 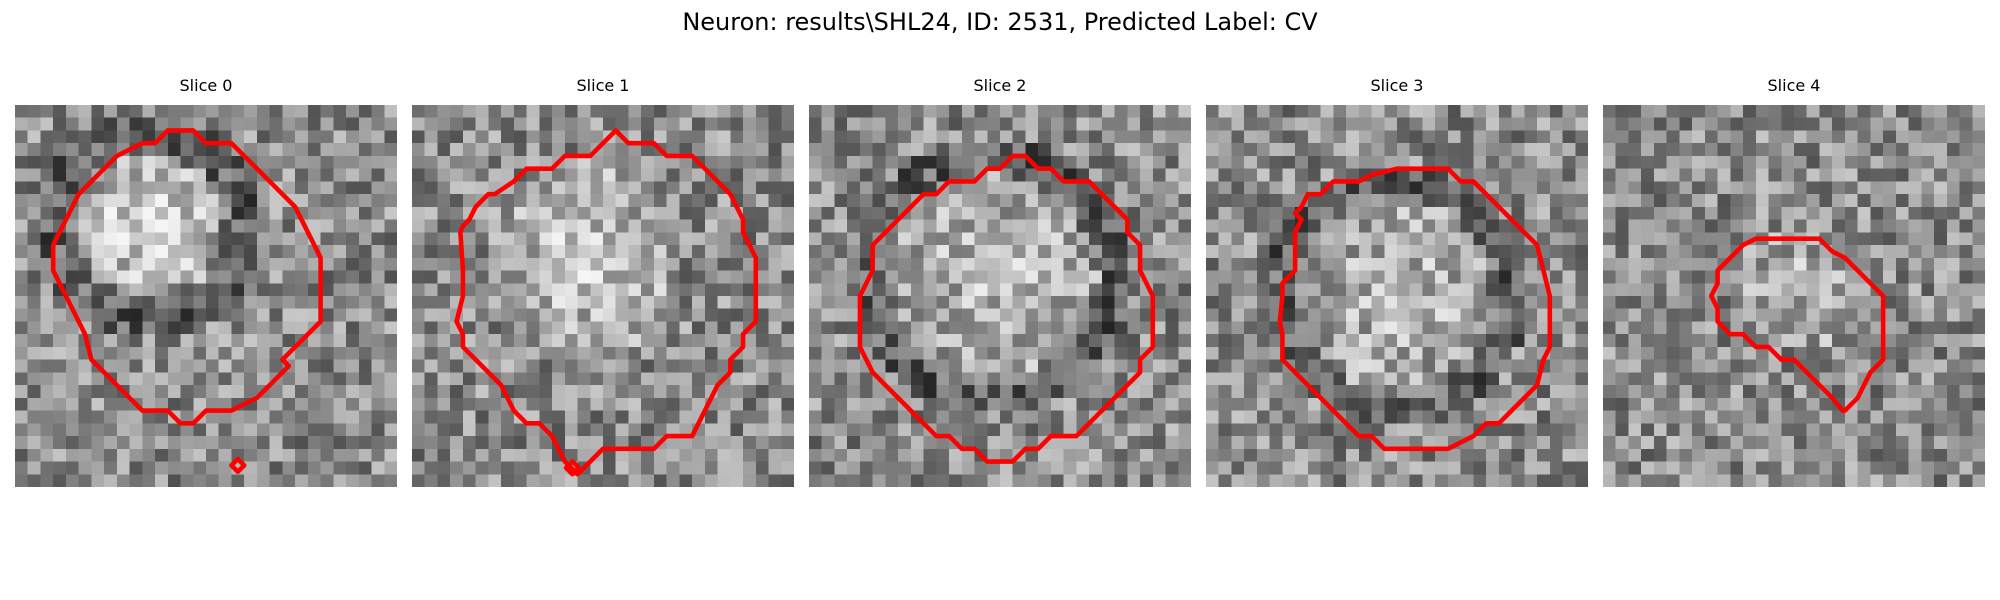 What do you see at coordinates (1000, 296) in the screenshot?
I see `pixel-grid` at bounding box center [1000, 296].